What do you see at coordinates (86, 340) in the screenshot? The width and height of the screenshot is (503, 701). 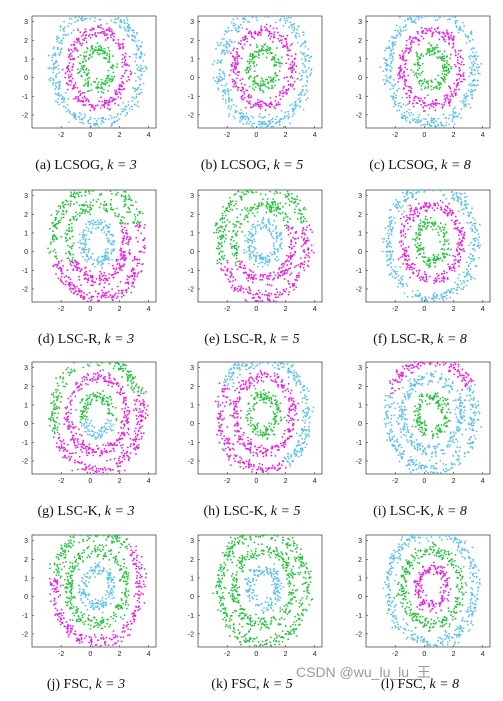 I see `subplot-caption: (d) LSC-R, k = 3` at bounding box center [86, 340].